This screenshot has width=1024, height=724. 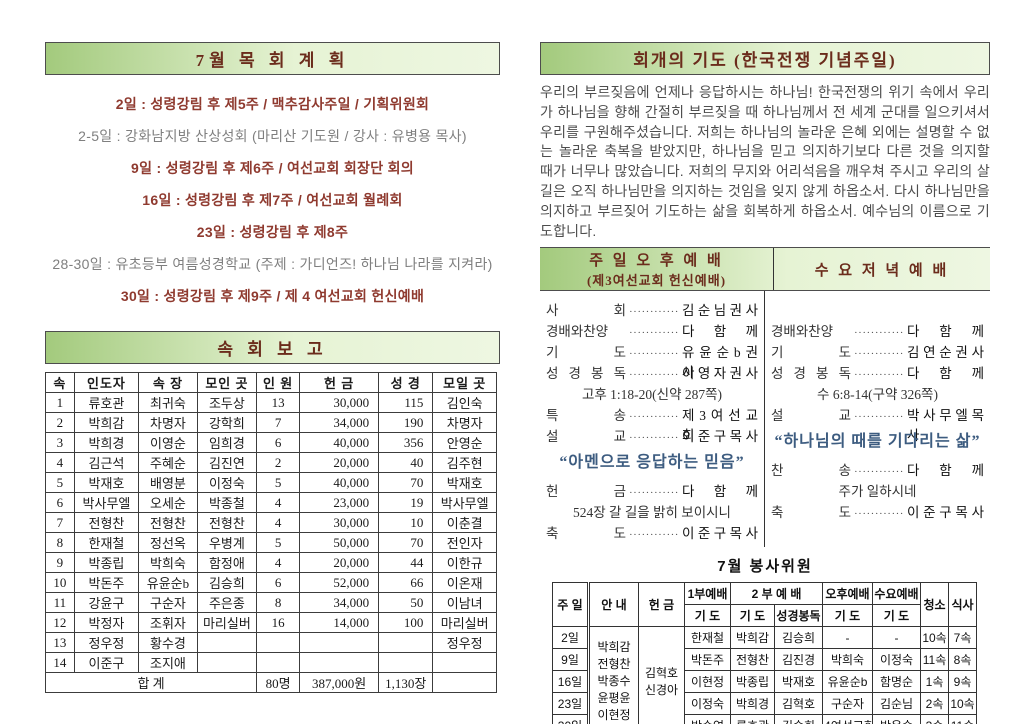 I want to click on cell-next-place: 정우정, so click(x=464, y=642).